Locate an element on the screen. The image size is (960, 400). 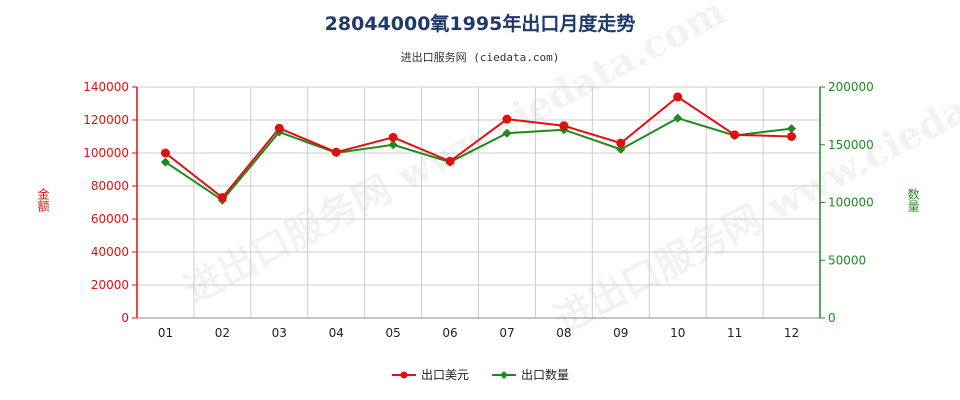
y-left-tick-label: 20000 is located at coordinates (110, 285).